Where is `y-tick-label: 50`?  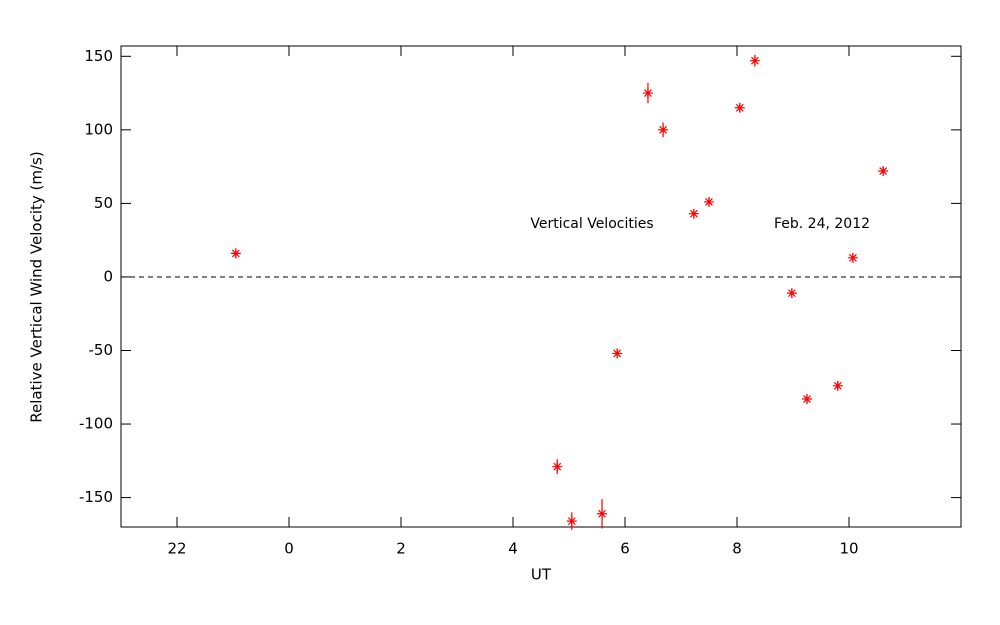 y-tick-label: 50 is located at coordinates (103, 203).